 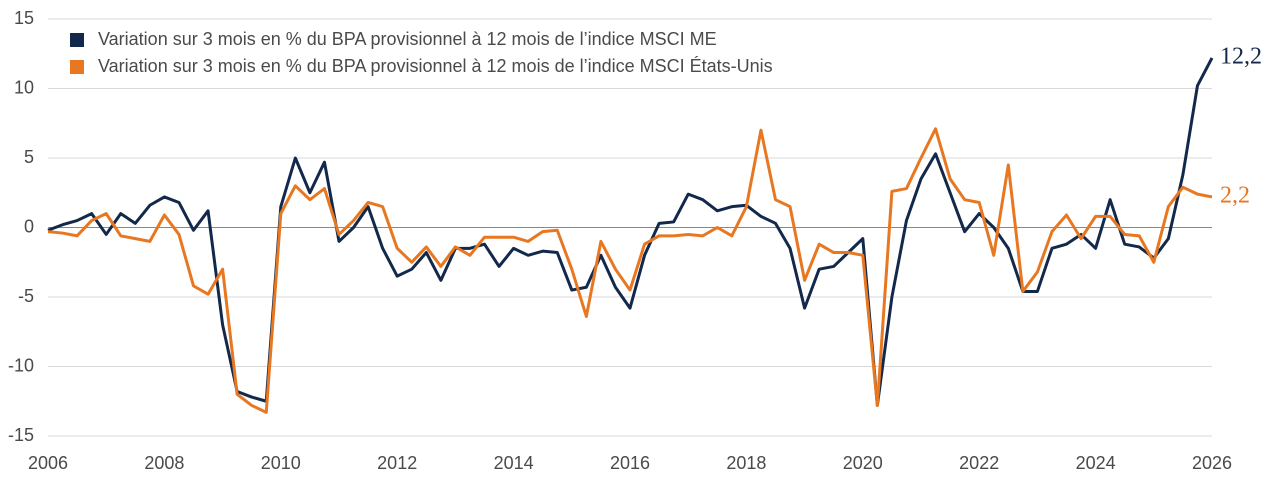 What do you see at coordinates (29, 226) in the screenshot?
I see `y-tick-label: 0` at bounding box center [29, 226].